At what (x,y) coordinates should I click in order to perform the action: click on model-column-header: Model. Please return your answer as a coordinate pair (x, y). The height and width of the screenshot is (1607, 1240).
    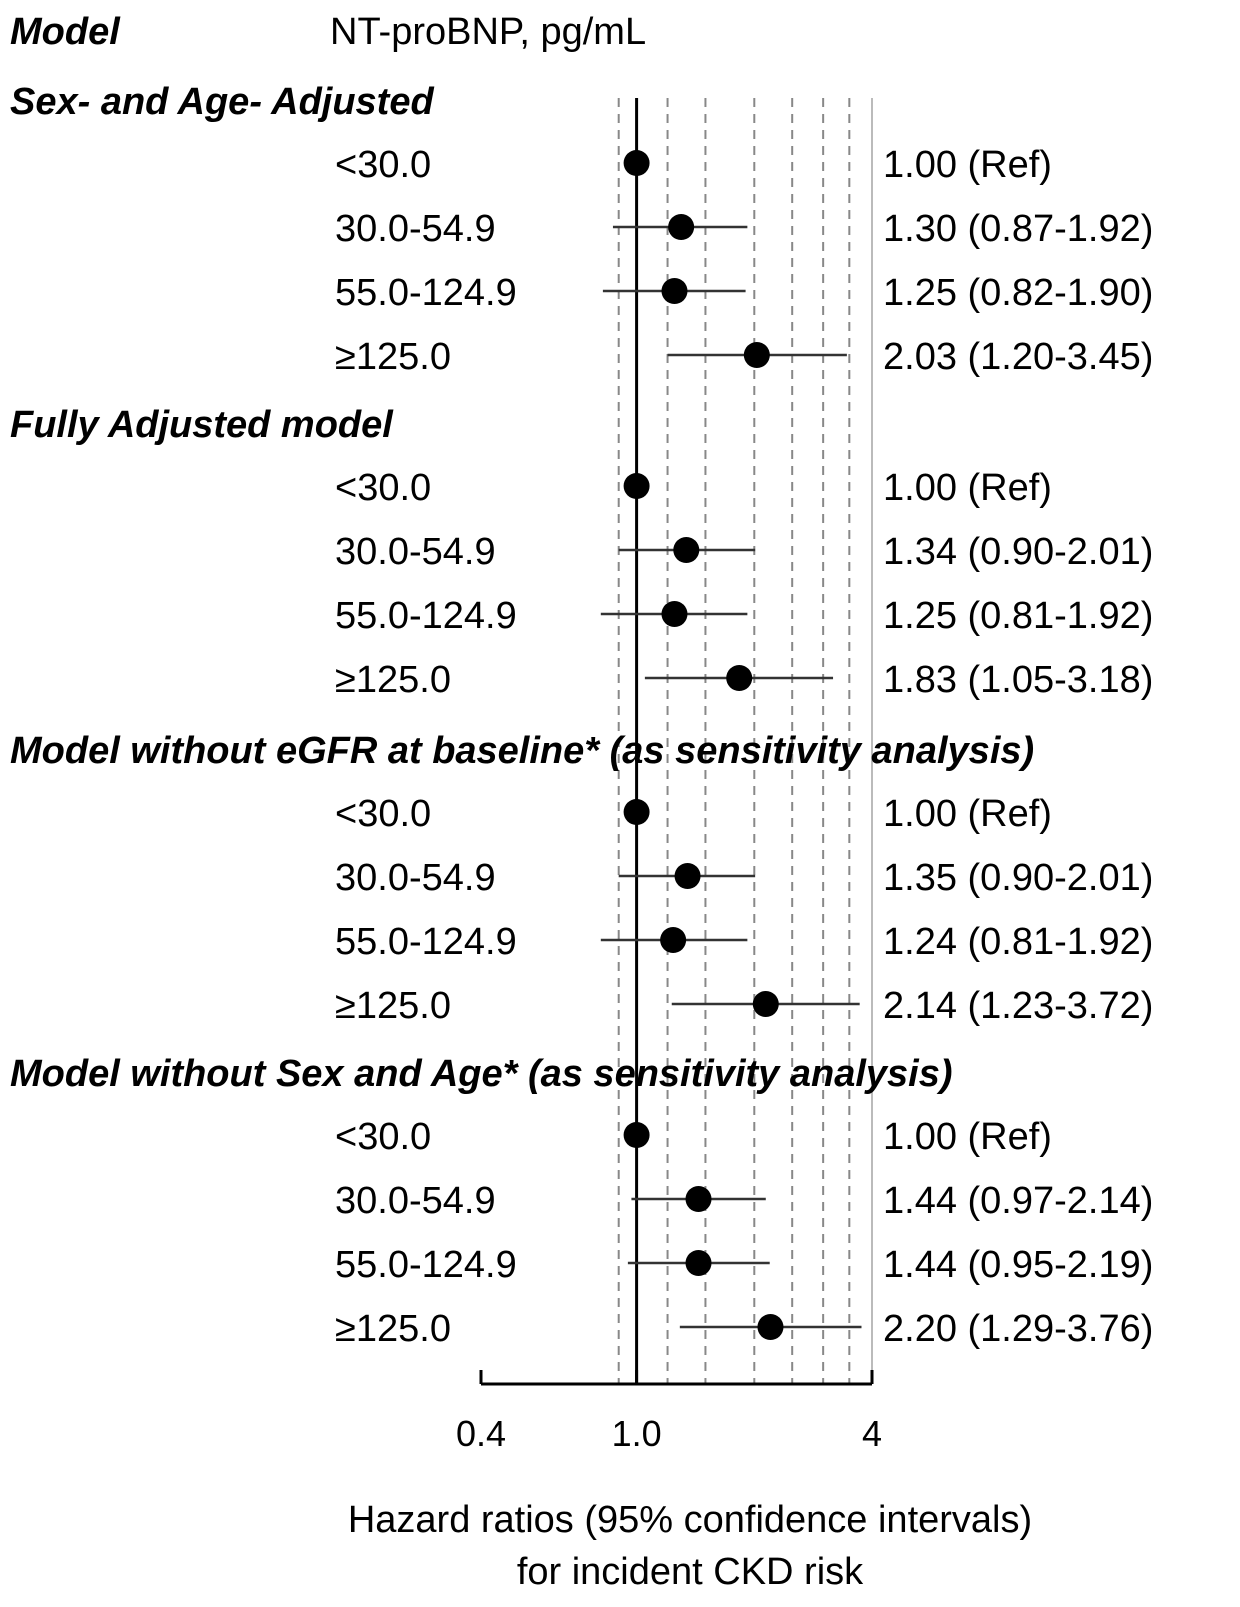
    Looking at the image, I should click on (65, 32).